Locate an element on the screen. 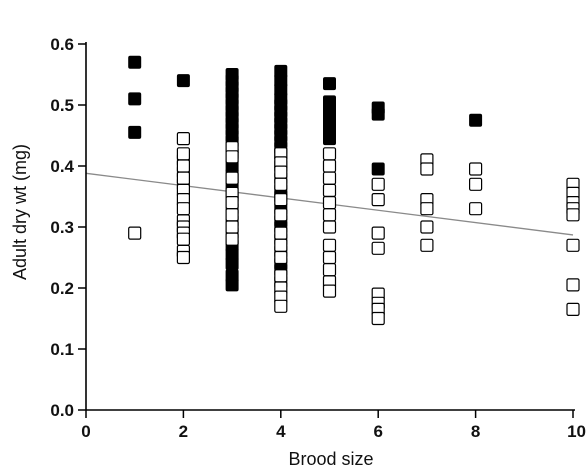  y-axis-title: Adult dry wt (mg) is located at coordinates (20, 212).